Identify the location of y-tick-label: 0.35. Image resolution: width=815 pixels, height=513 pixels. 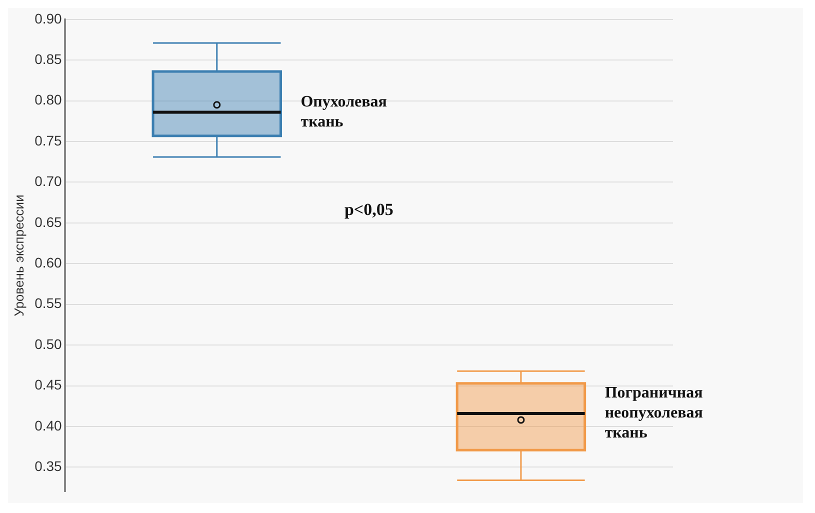
(48, 466).